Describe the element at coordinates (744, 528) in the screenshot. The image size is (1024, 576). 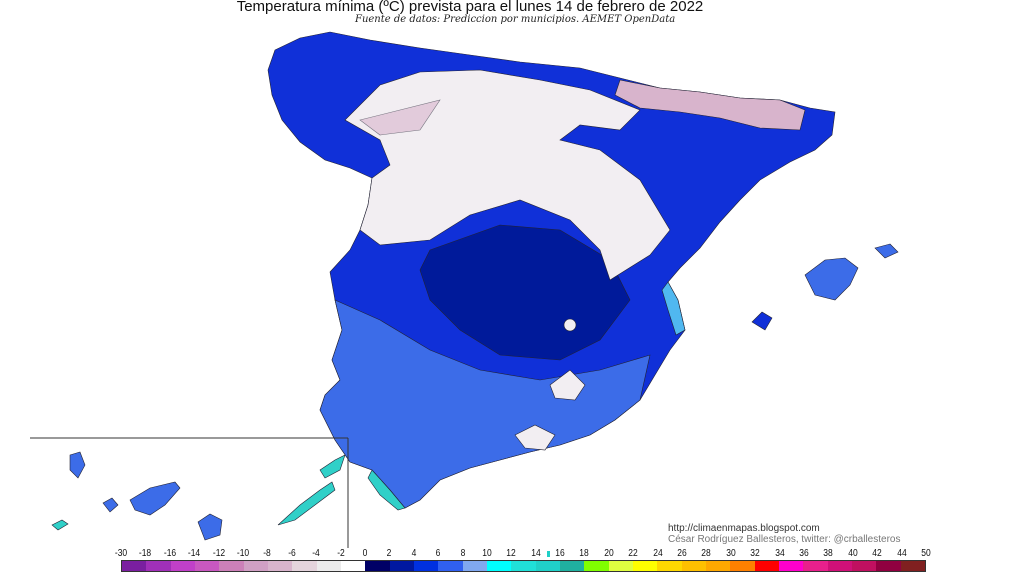
I see `credits-url: http://climaenmapas.blogspot.com` at that location.